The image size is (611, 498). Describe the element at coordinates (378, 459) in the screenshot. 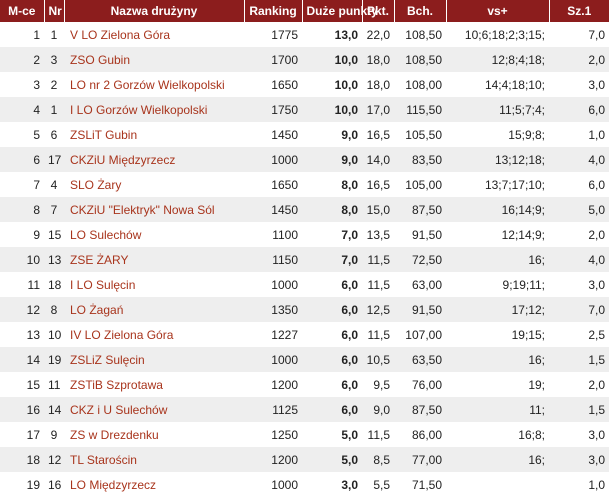

I see `table-cell: 8,5` at that location.